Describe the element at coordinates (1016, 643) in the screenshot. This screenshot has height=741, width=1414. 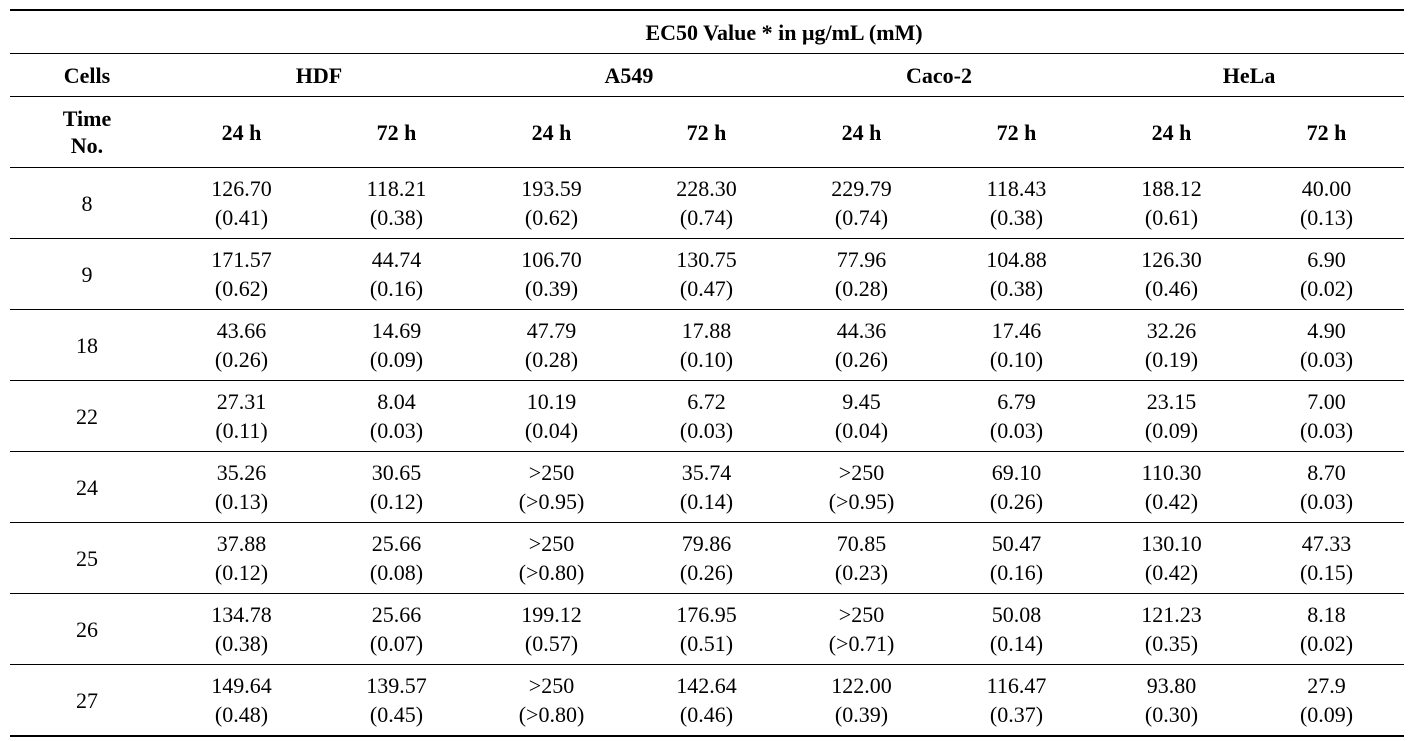
I see `ec50-molar-value: (0.14)` at that location.